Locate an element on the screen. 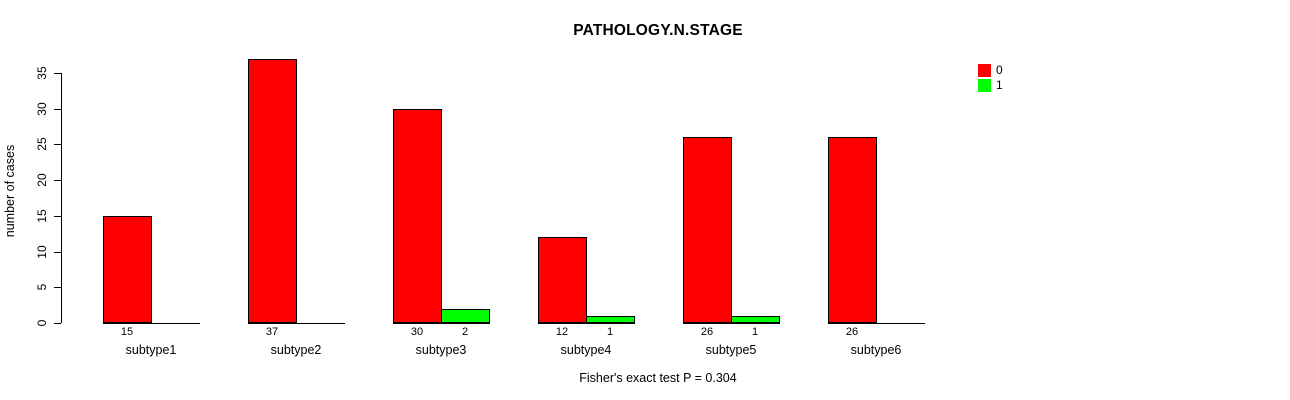  category-label: subtype1 is located at coordinates (151, 350).